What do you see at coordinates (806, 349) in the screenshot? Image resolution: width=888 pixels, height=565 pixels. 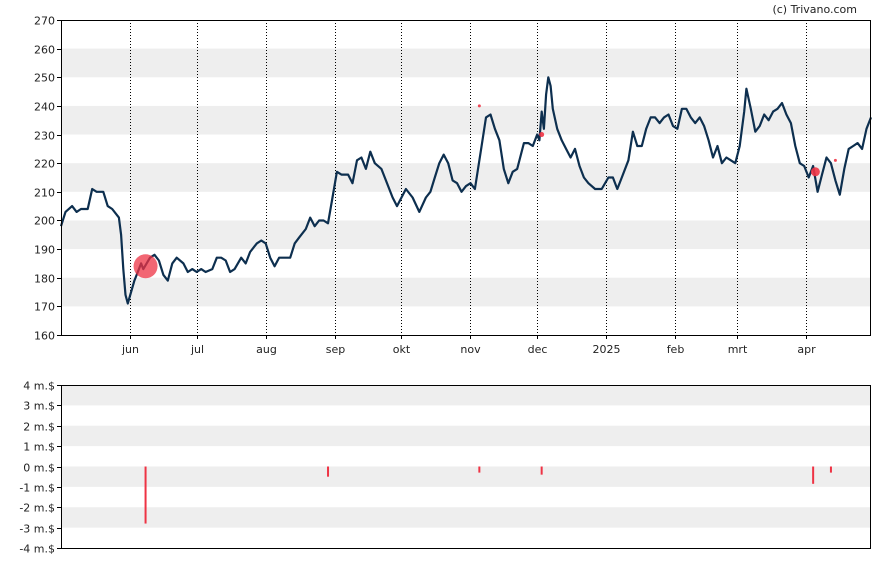 I see `x-tick-label: apr` at bounding box center [806, 349].